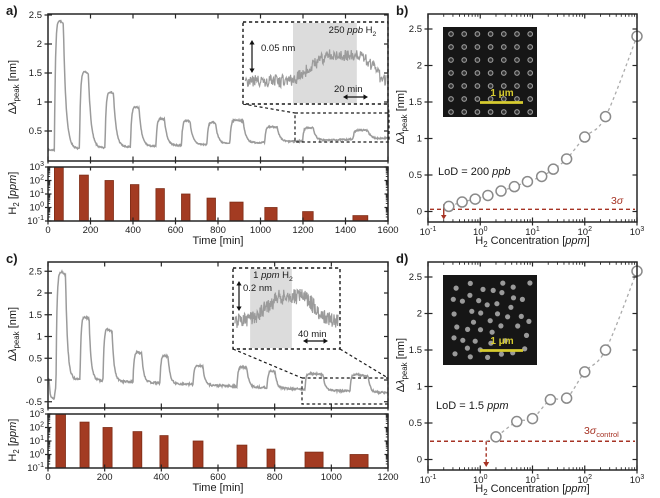 The height and width of the screenshot is (498, 660). I want to click on x-axis-title-a: Time [min], so click(218, 241).